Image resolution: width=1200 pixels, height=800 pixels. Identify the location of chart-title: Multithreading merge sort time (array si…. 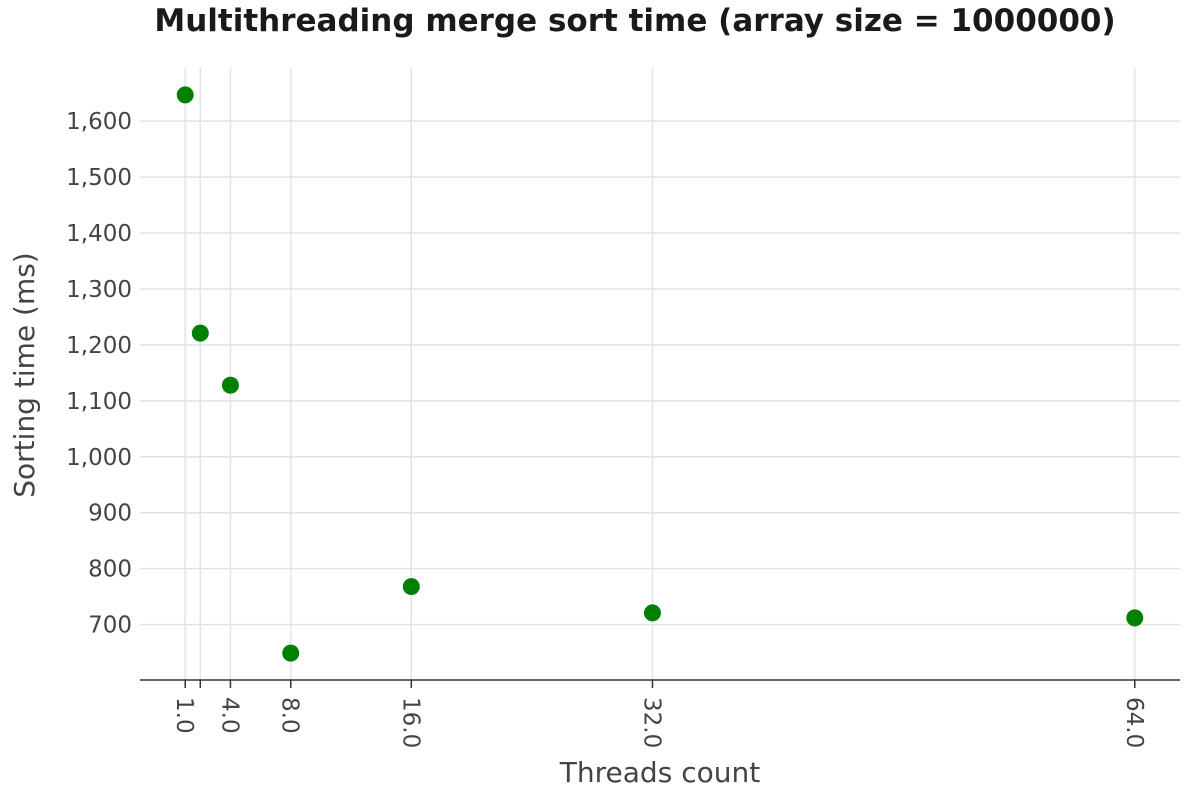
(634, 21).